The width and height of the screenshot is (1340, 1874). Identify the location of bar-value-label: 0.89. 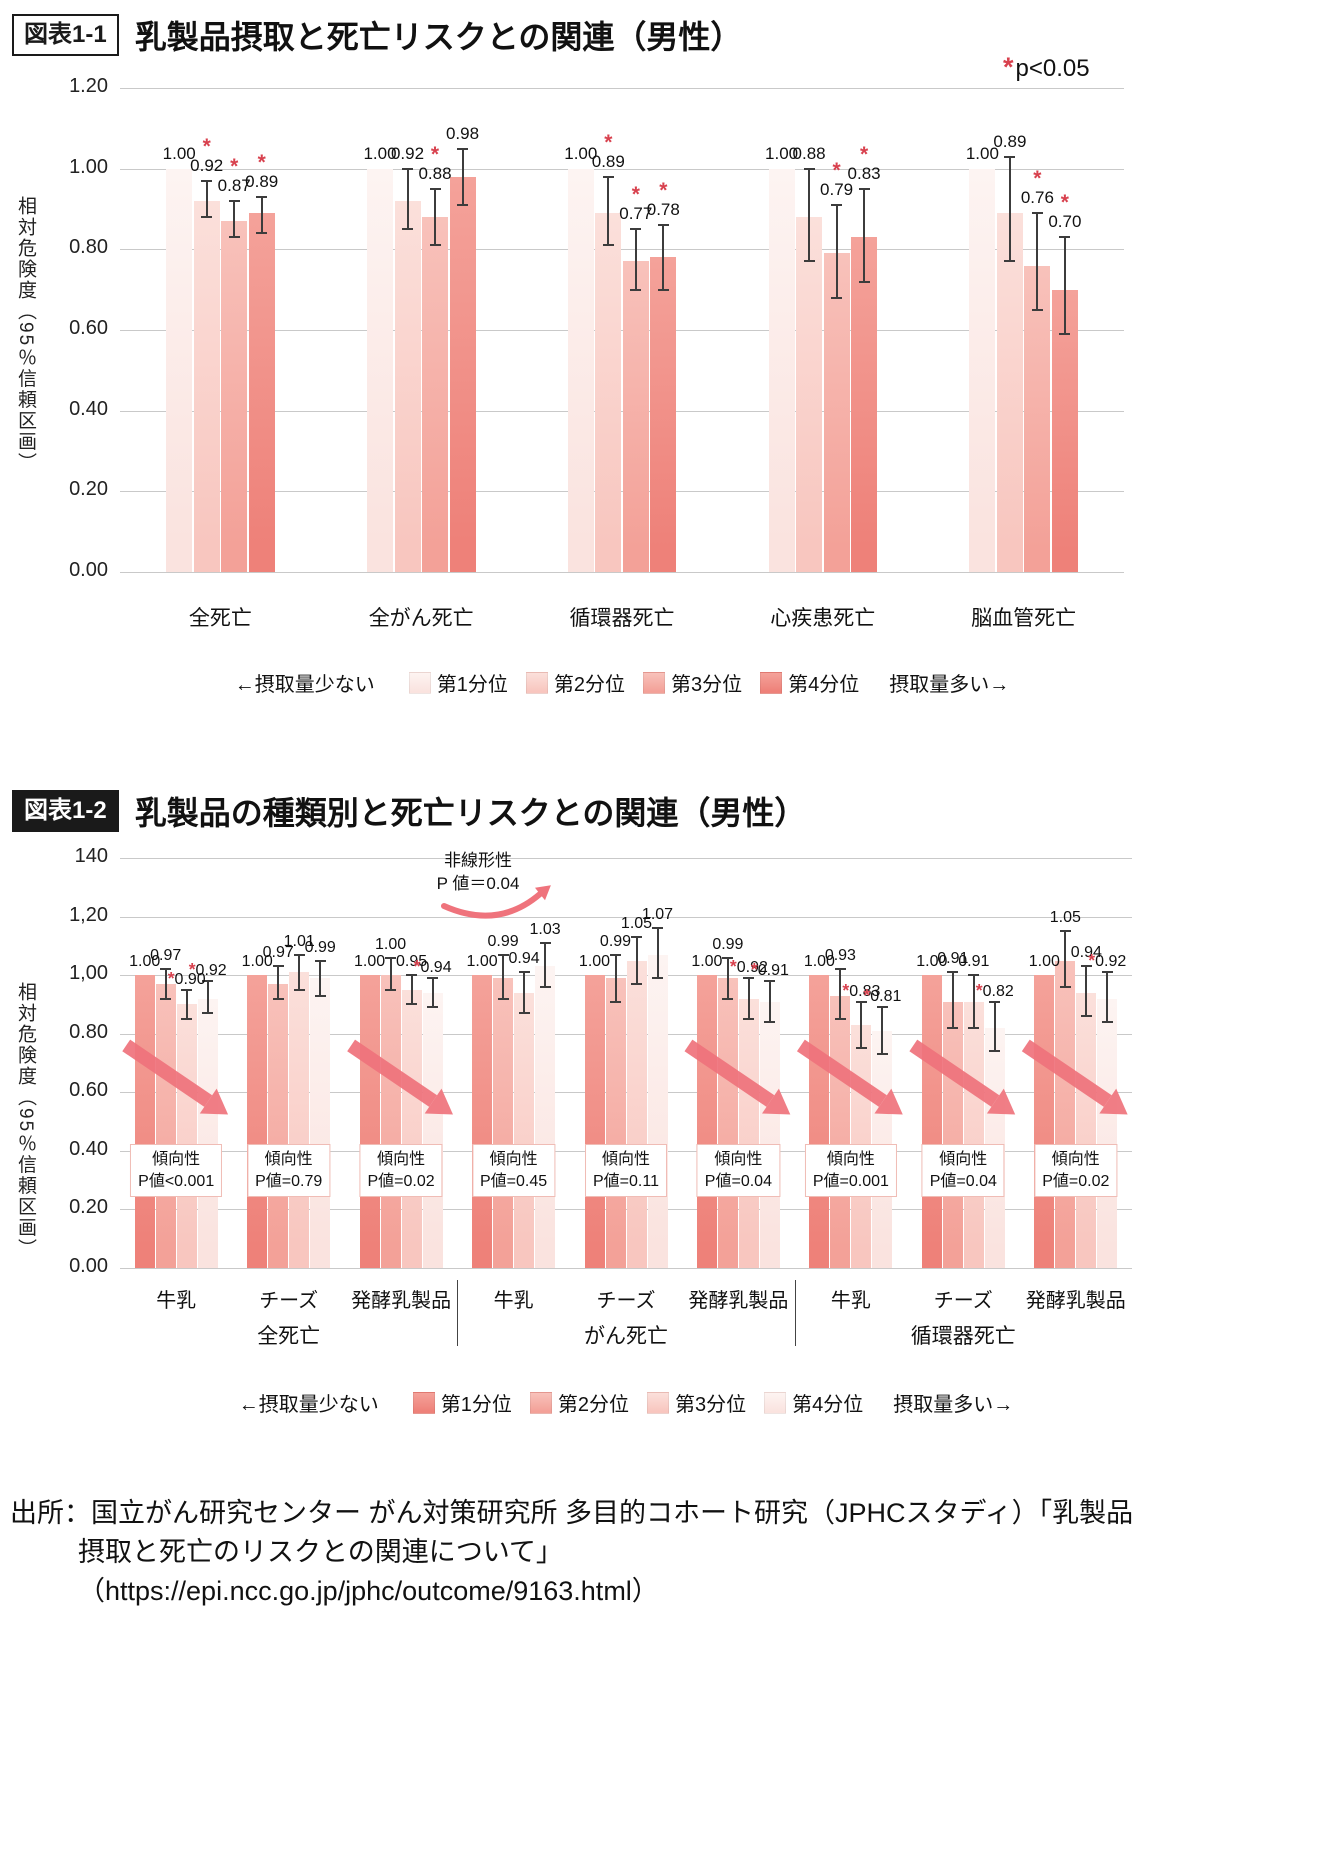
(608, 162).